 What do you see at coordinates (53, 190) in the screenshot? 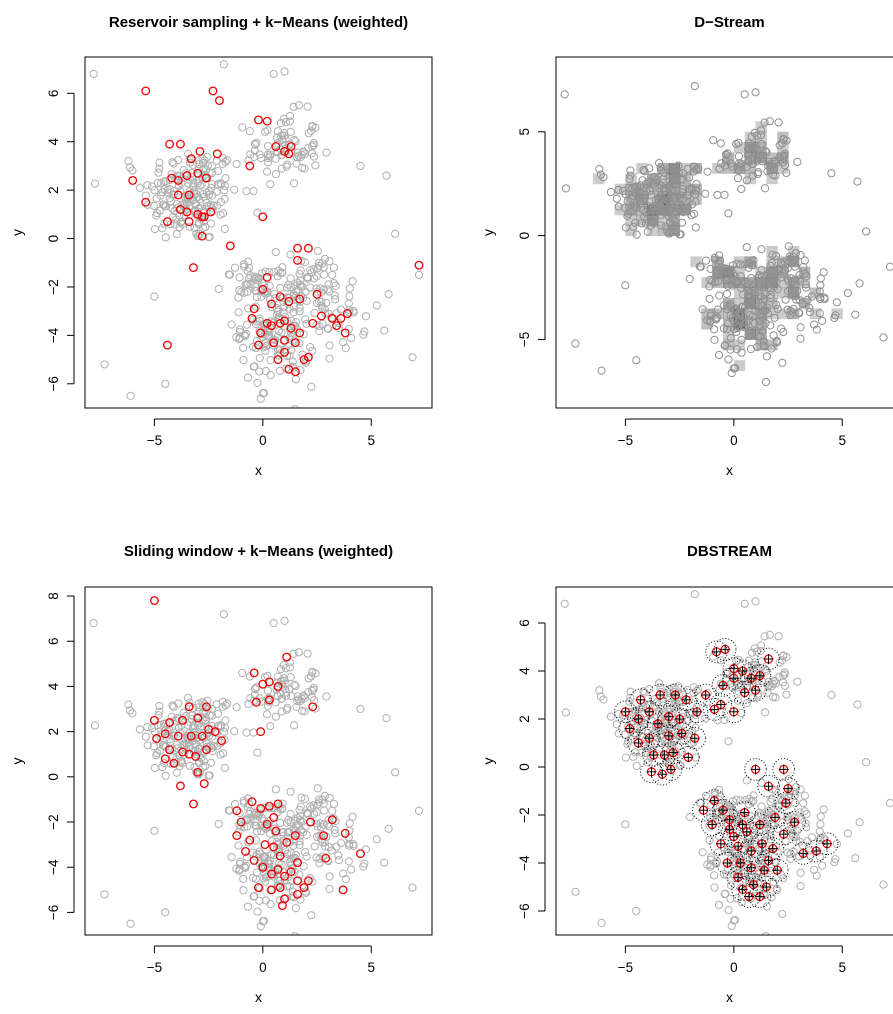
I see `y-tick-label: 2` at bounding box center [53, 190].